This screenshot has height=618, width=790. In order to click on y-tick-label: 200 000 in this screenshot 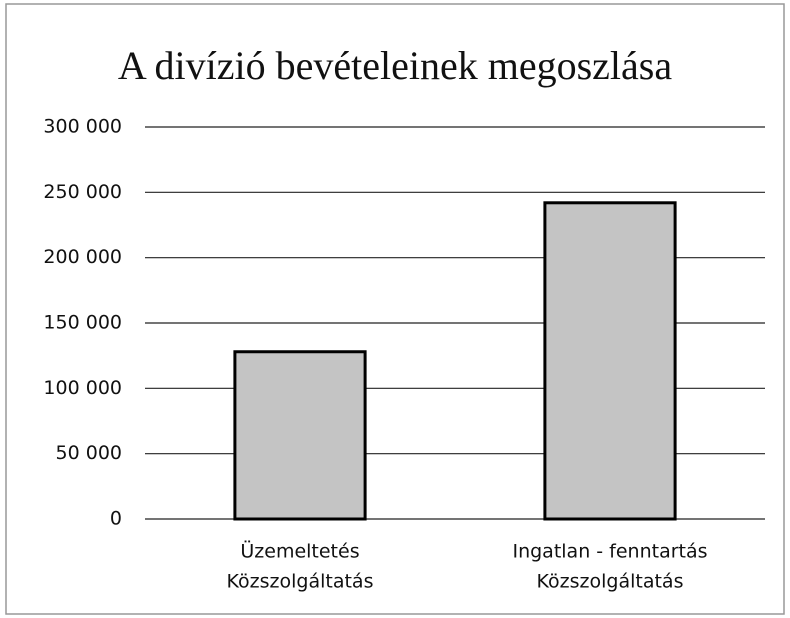, I will do `click(82, 257)`.